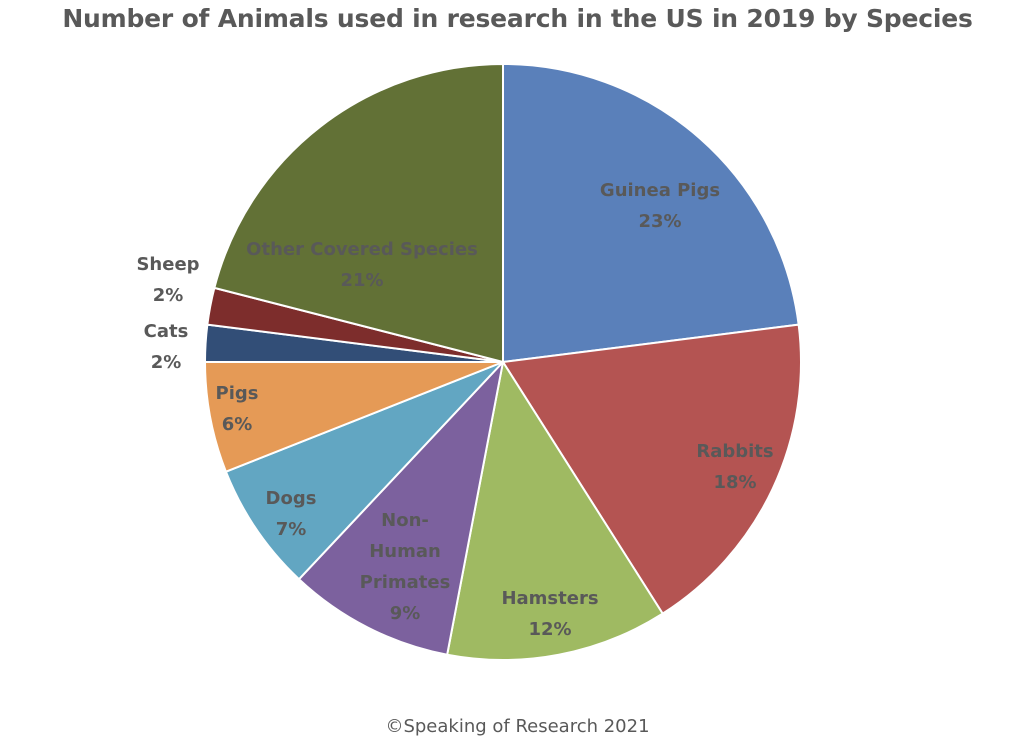 This screenshot has width=1035, height=748. I want to click on pie-slice-dogs, so click(364, 471).